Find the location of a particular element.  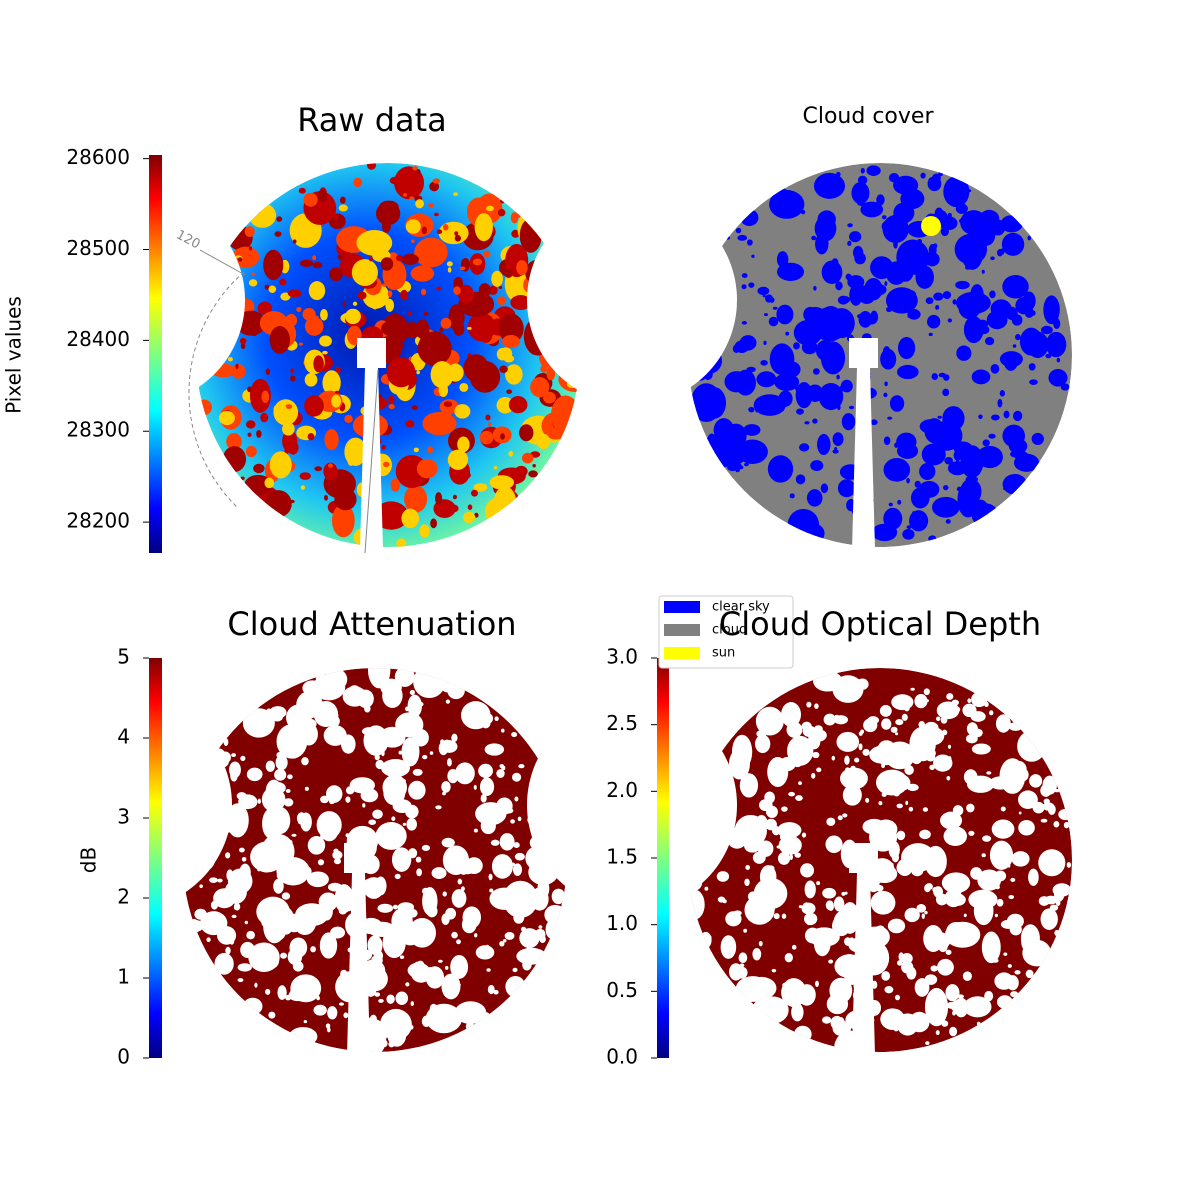

angle-guide is located at coordinates (216, 390).